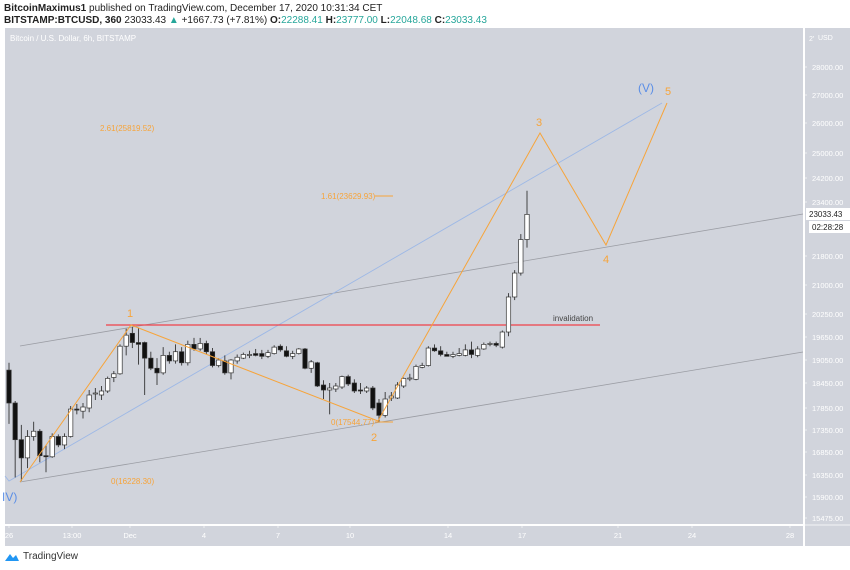 The image size is (850, 570). Describe the element at coordinates (132, 481) in the screenshot. I see `fib-0-label-b: 0(16228.30)` at that location.